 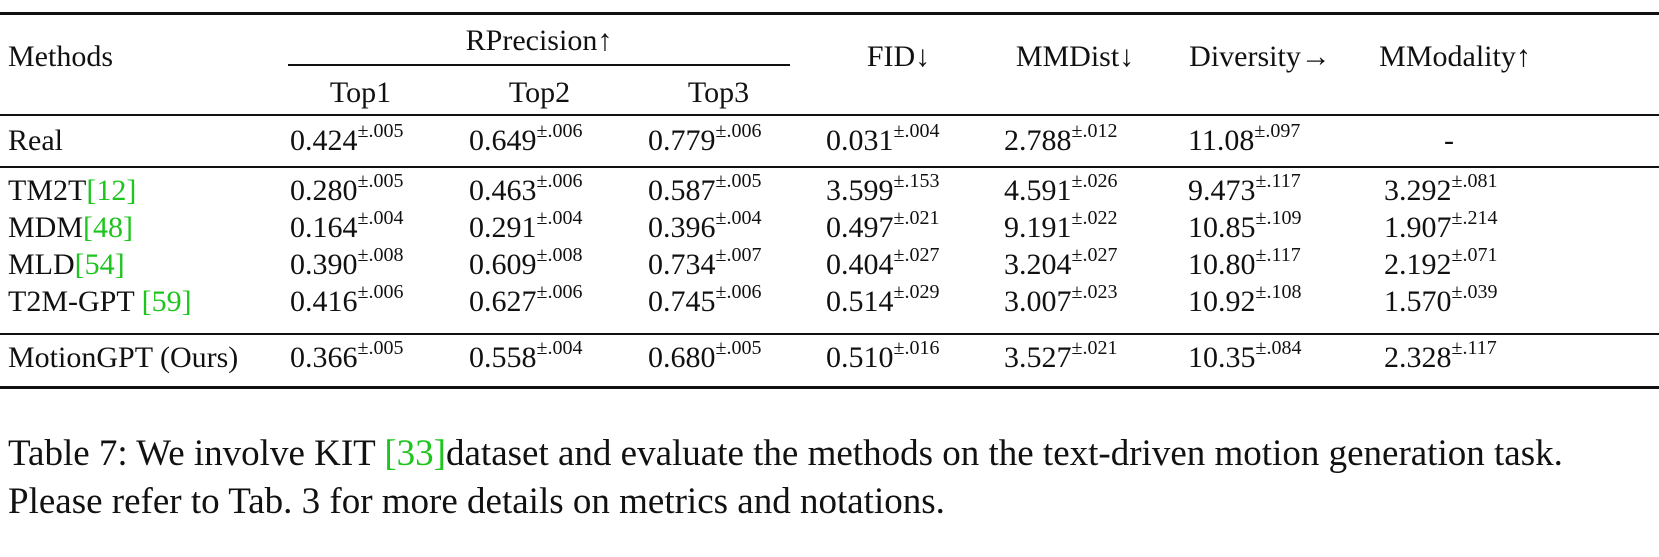 What do you see at coordinates (916, 292) in the screenshot?
I see `cell-std: ±.029` at bounding box center [916, 292].